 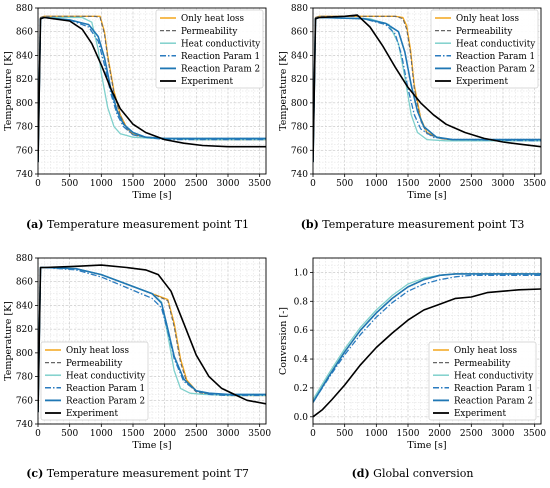 What do you see at coordinates (301, 273) in the screenshot?
I see `y-tick-label: 1.0` at bounding box center [301, 273].